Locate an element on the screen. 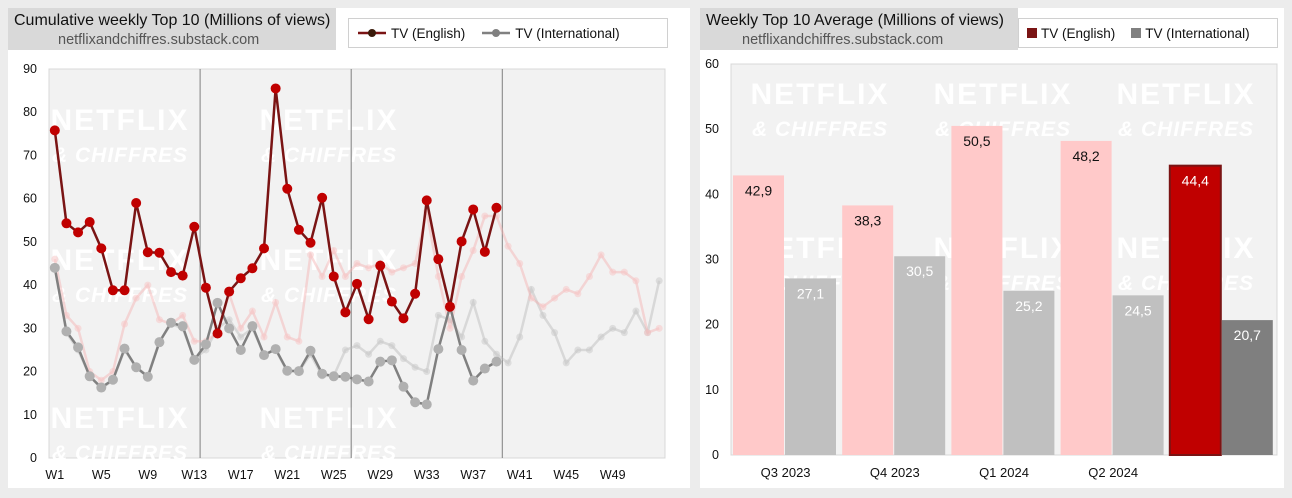 This screenshot has width=1292, height=498. bar-value-label: 30,5 is located at coordinates (919, 271).